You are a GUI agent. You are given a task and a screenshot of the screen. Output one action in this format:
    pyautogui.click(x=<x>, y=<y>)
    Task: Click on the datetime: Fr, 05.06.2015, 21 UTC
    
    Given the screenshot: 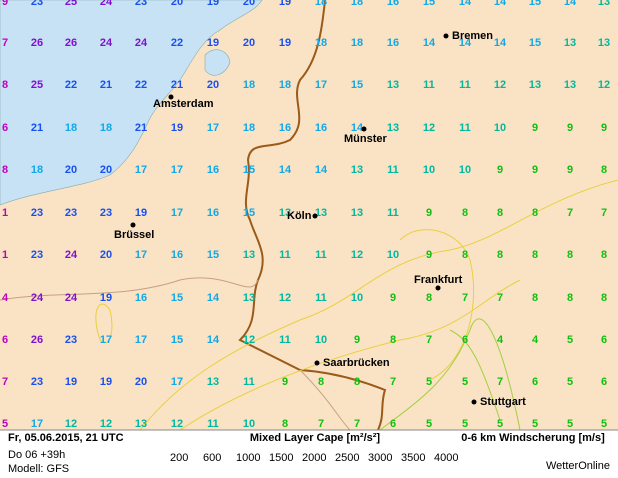 What is the action you would take?
    pyautogui.click(x=66, y=438)
    